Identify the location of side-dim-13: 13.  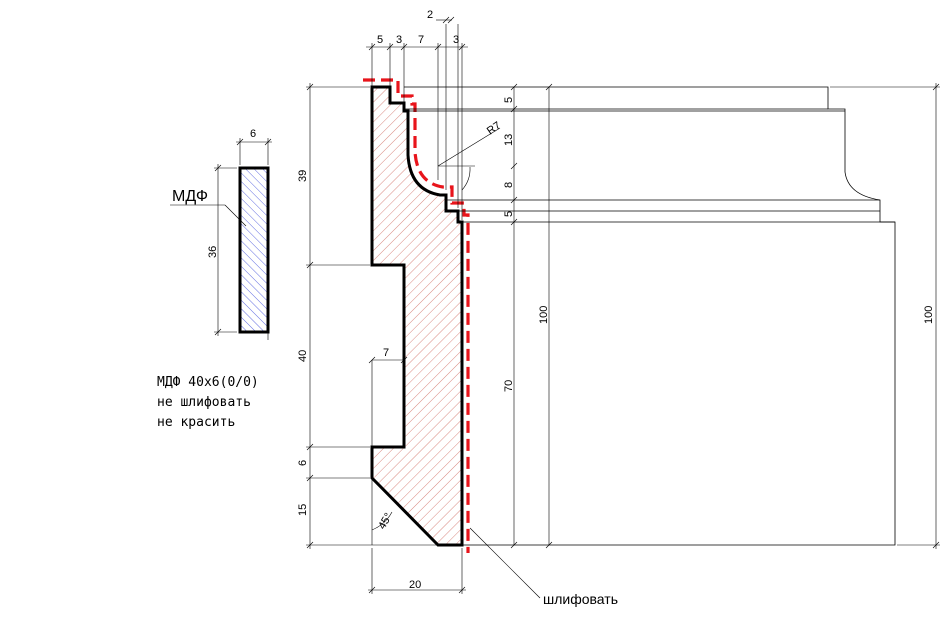
(509, 140).